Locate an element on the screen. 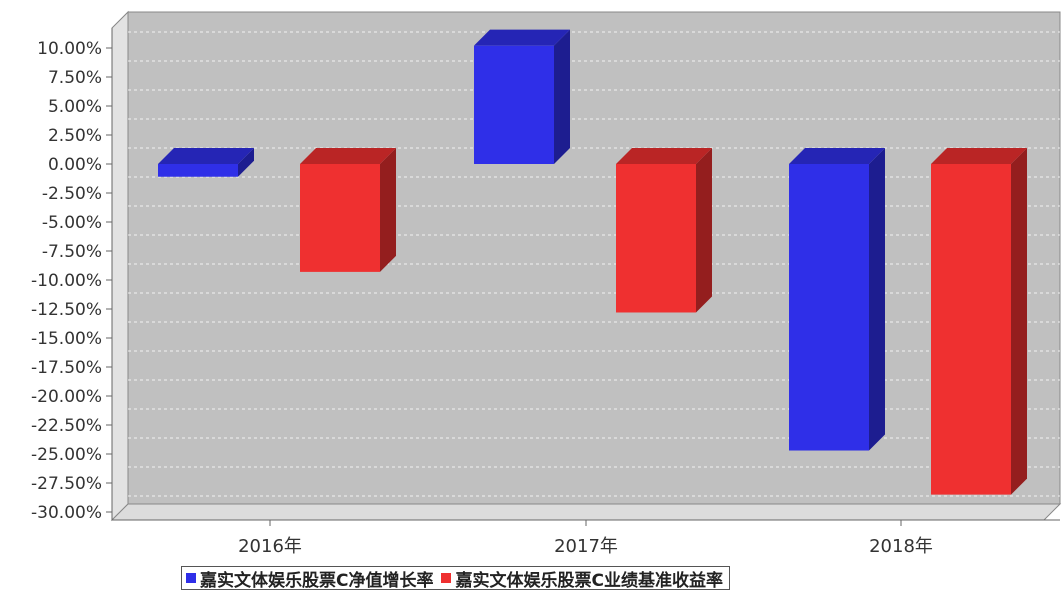 The width and height of the screenshot is (1062, 592). y-tick-label: -30.00% is located at coordinates (66, 513).